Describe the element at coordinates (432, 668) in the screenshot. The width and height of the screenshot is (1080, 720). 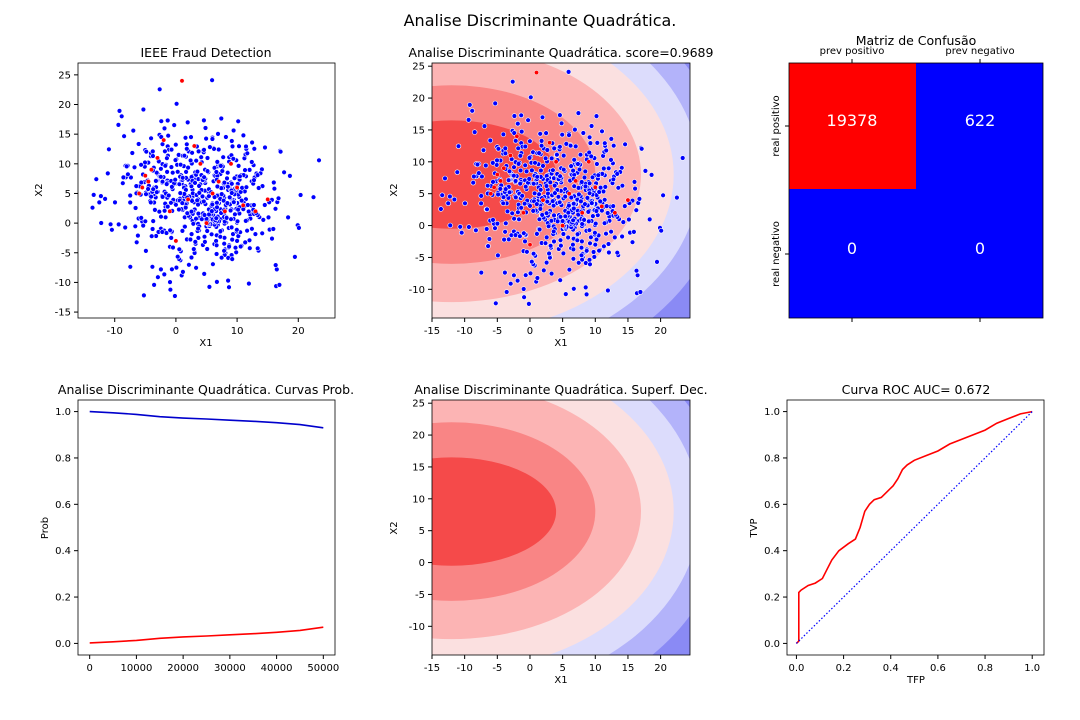
I see `x-tick-label: -15` at that location.